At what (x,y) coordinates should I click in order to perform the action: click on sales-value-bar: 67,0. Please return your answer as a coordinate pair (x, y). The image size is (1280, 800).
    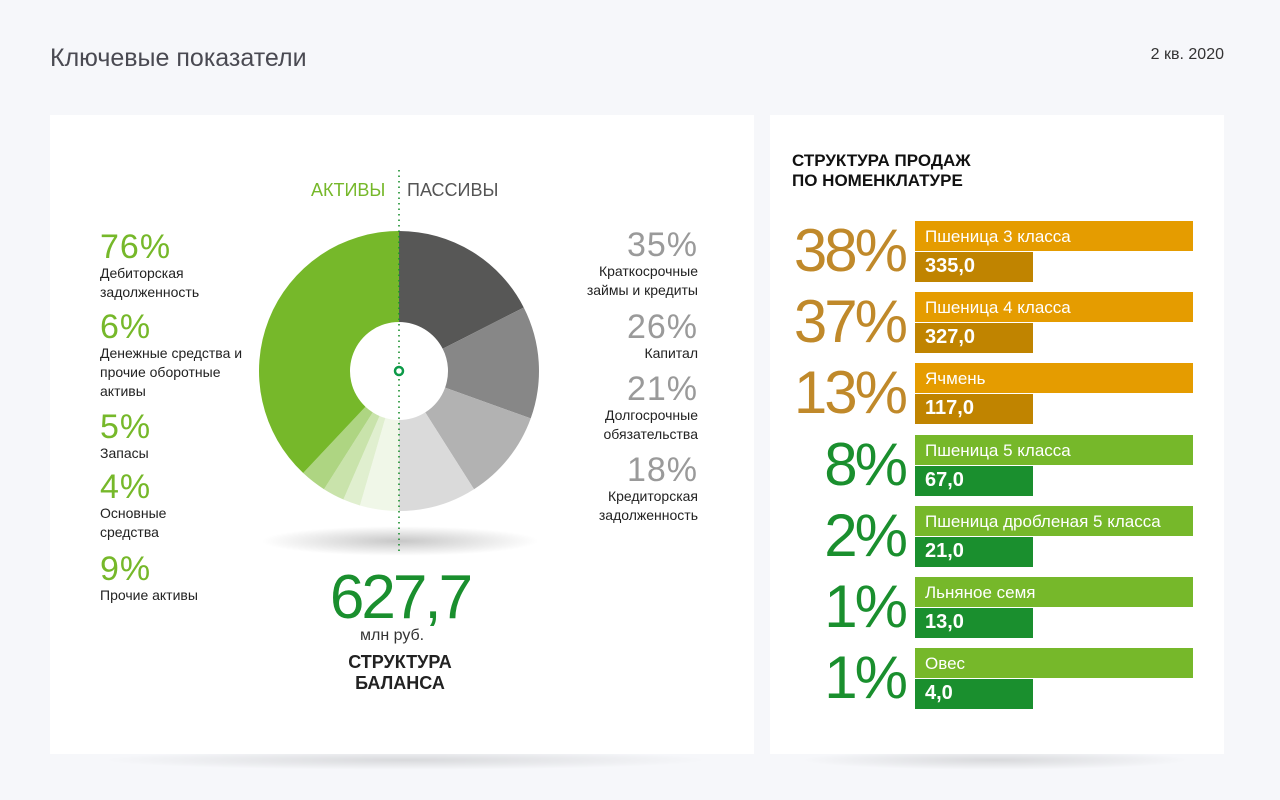
    Looking at the image, I should click on (974, 480).